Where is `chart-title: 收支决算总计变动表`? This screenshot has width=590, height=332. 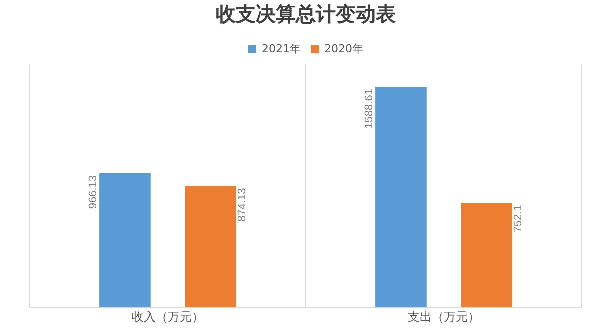
chart-title: 收支决算总计变动表 is located at coordinates (306, 14).